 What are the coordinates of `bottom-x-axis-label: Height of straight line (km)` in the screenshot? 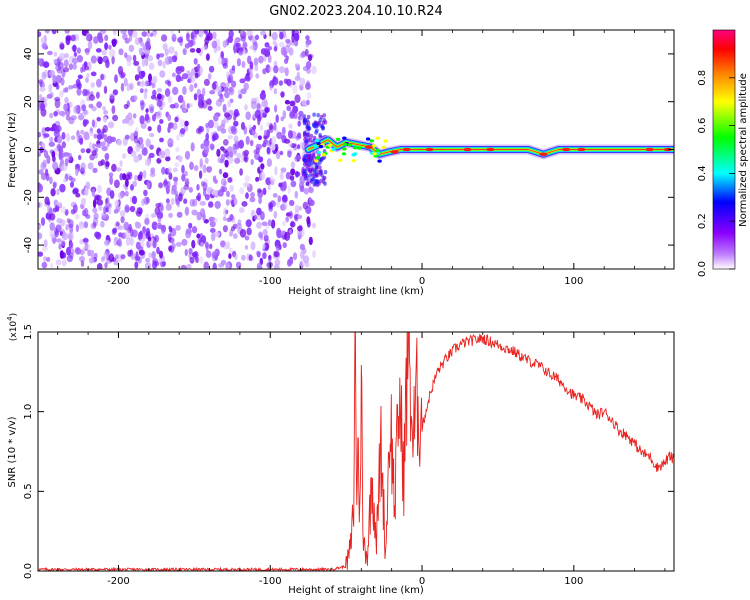 It's located at (356, 590).